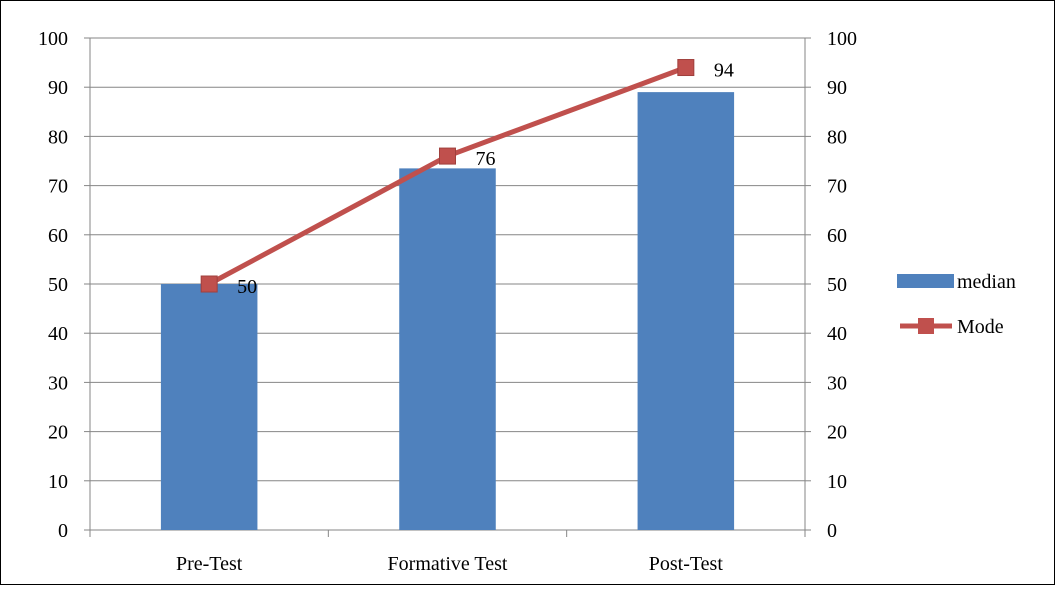 This screenshot has height=590, width=1055. What do you see at coordinates (956, 304) in the screenshot?
I see `legend: median Mode` at bounding box center [956, 304].